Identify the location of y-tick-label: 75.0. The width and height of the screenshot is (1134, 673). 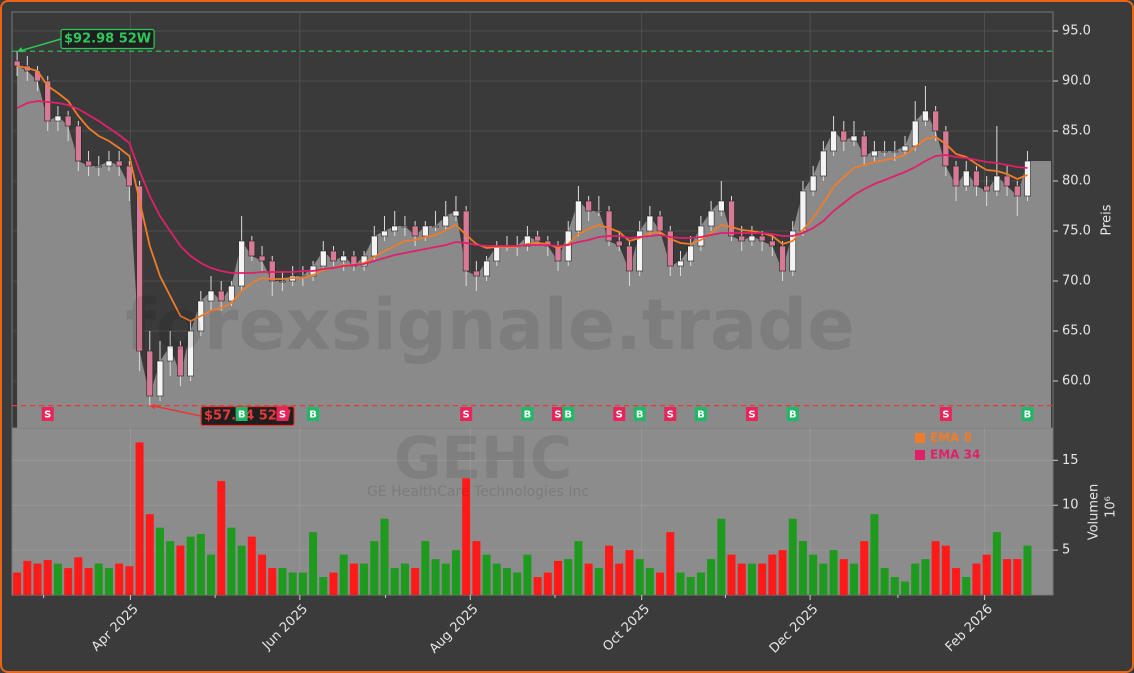
(1076, 231).